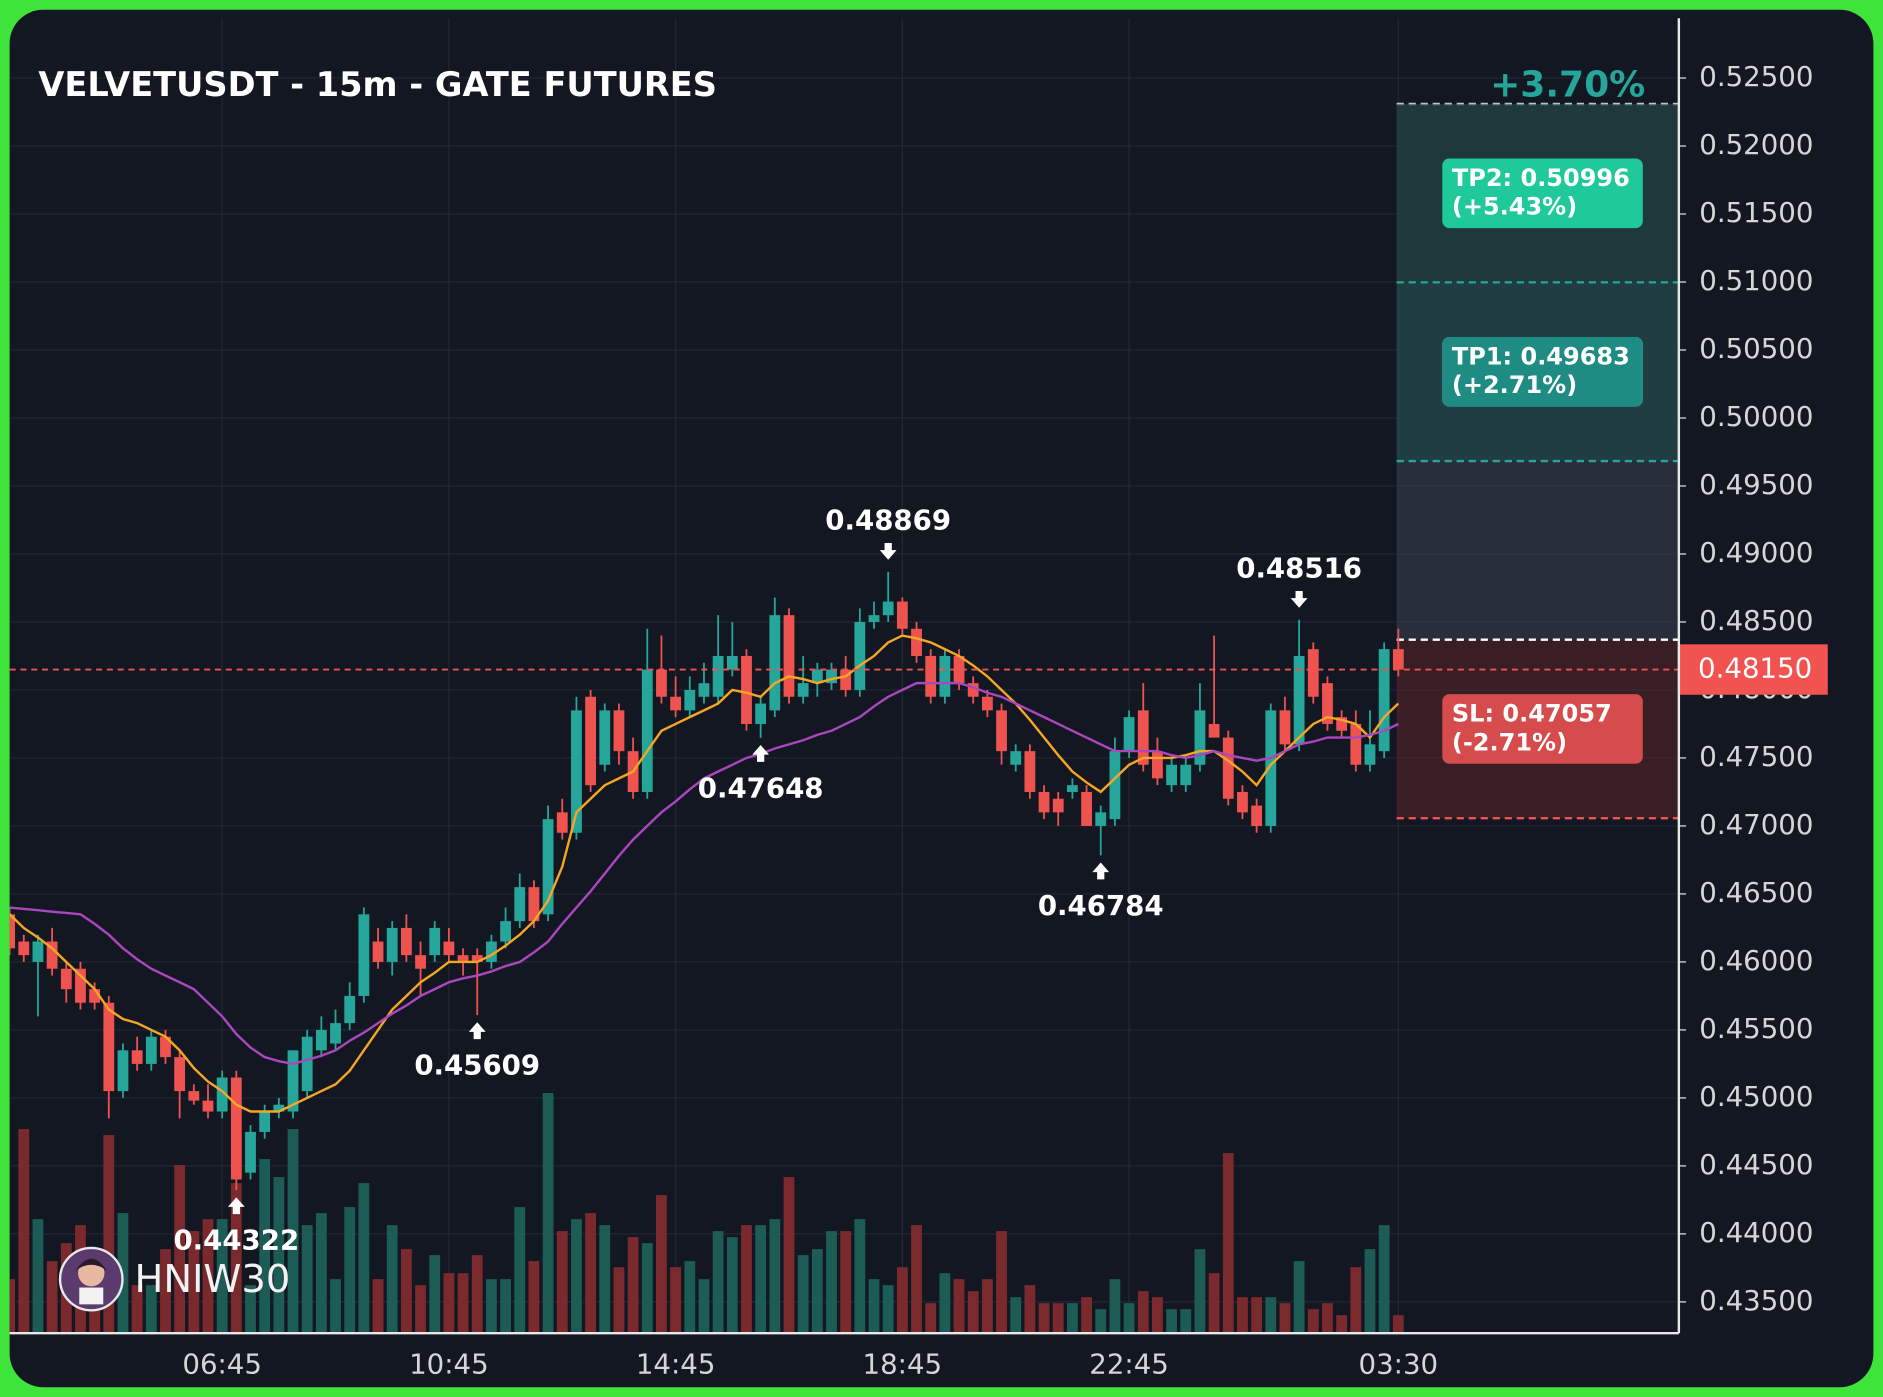  Describe the element at coordinates (888, 519) in the screenshot. I see `annotation-label: 0.48869` at that location.